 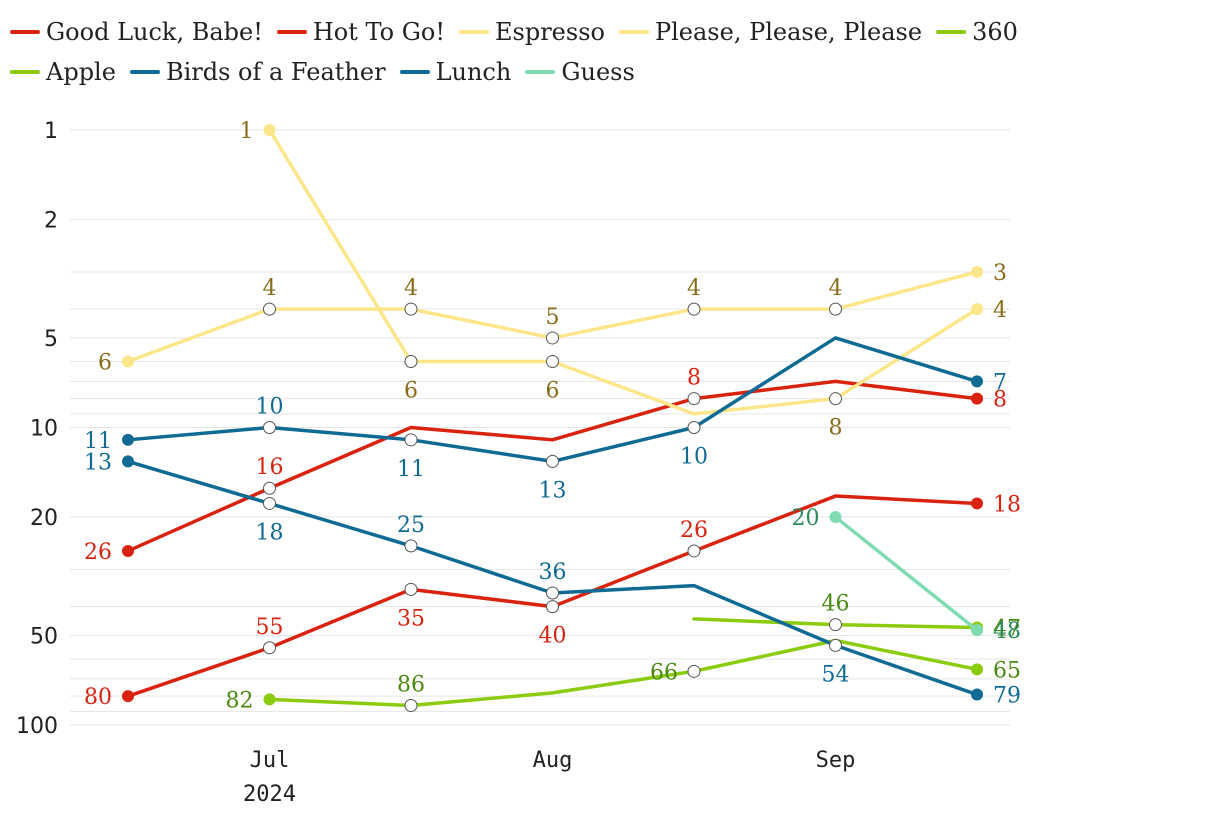 I want to click on series-apple: 82 86 66 65, so click(x=623, y=675).